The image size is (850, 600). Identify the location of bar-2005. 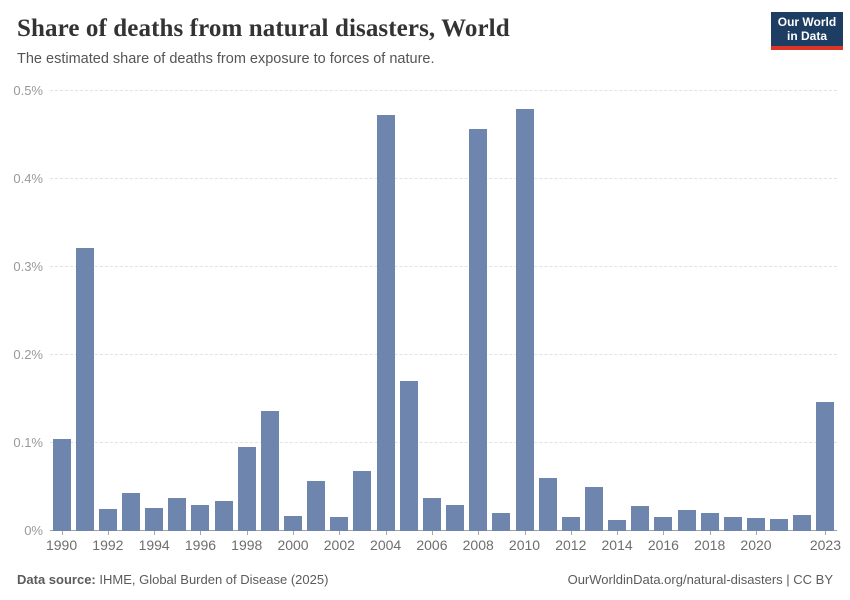
(408, 456).